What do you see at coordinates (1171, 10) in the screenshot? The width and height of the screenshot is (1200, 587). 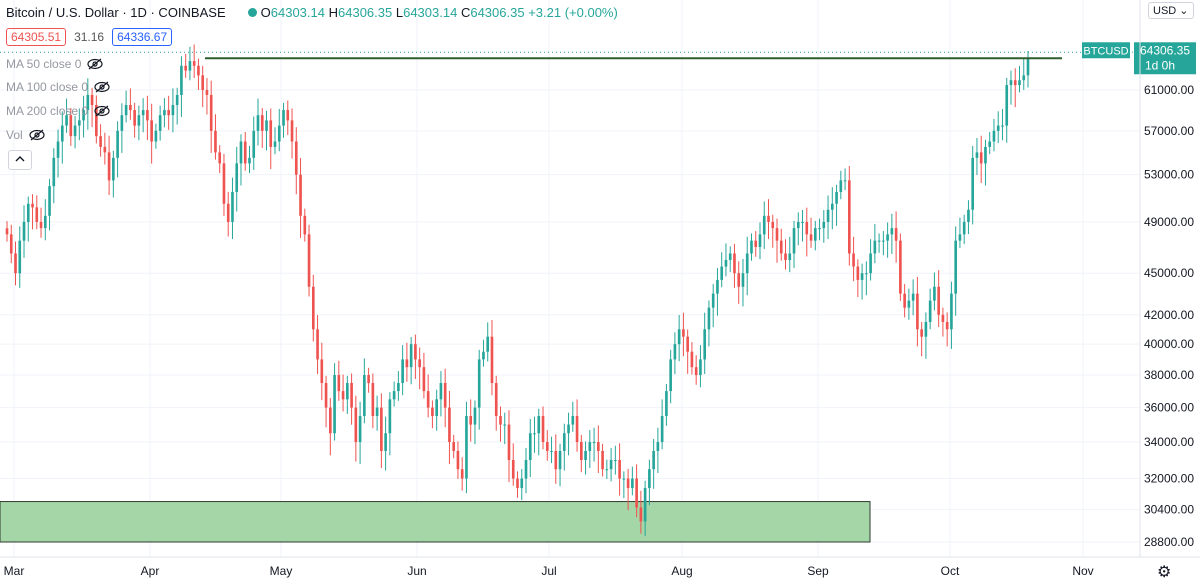 I see `currency-button: USD ⌄` at bounding box center [1171, 10].